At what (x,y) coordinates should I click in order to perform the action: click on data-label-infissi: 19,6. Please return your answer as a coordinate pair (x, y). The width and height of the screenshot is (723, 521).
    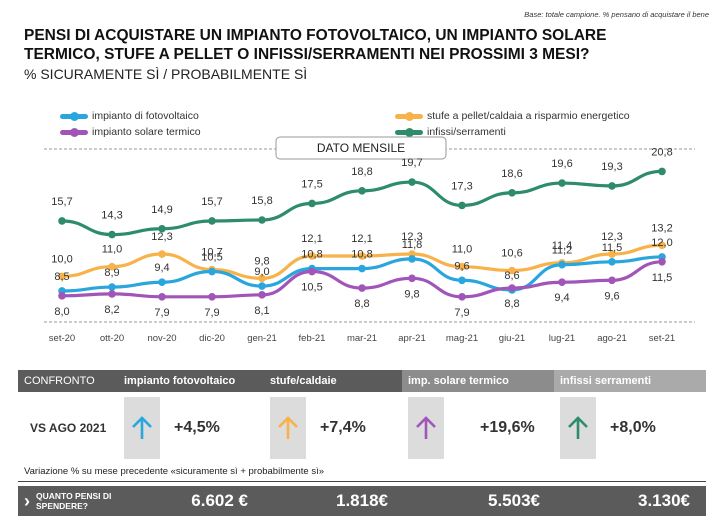
    Looking at the image, I should click on (561, 164).